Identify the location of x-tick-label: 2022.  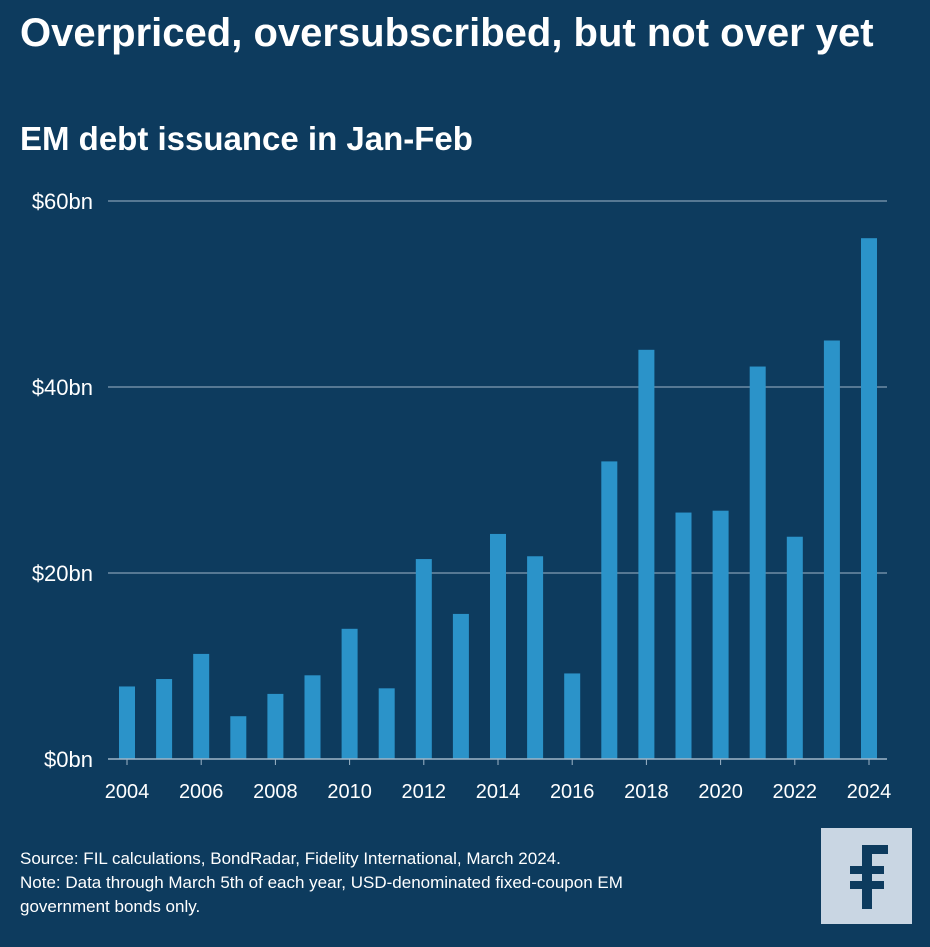
(795, 792).